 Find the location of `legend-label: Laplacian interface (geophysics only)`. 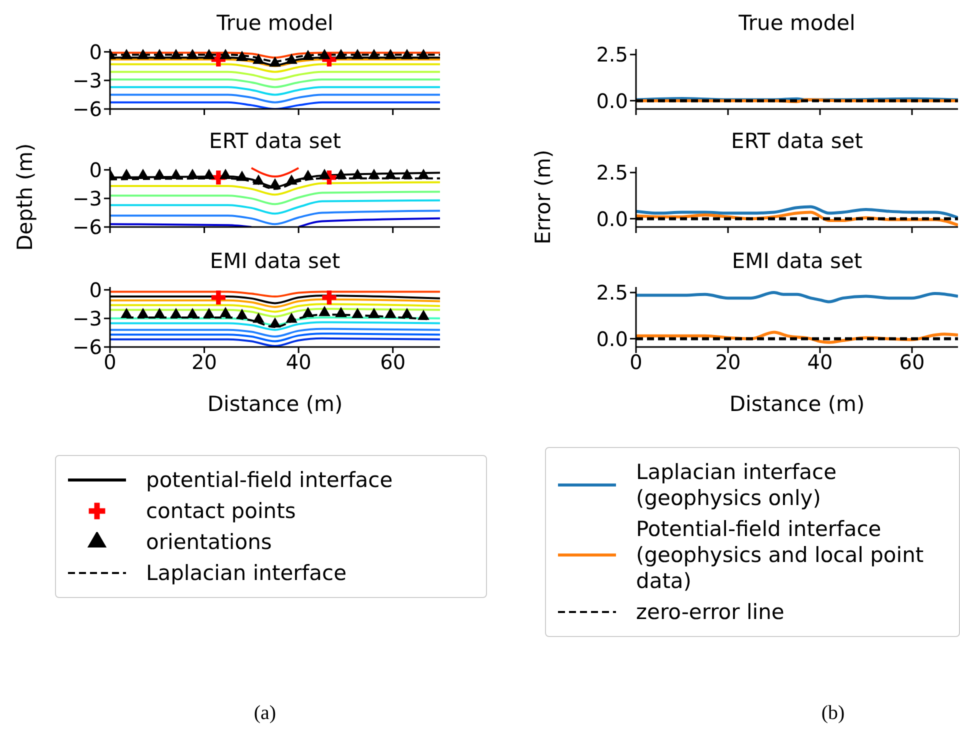

legend-label: Laplacian interface (geophysics only) is located at coordinates (737, 485).